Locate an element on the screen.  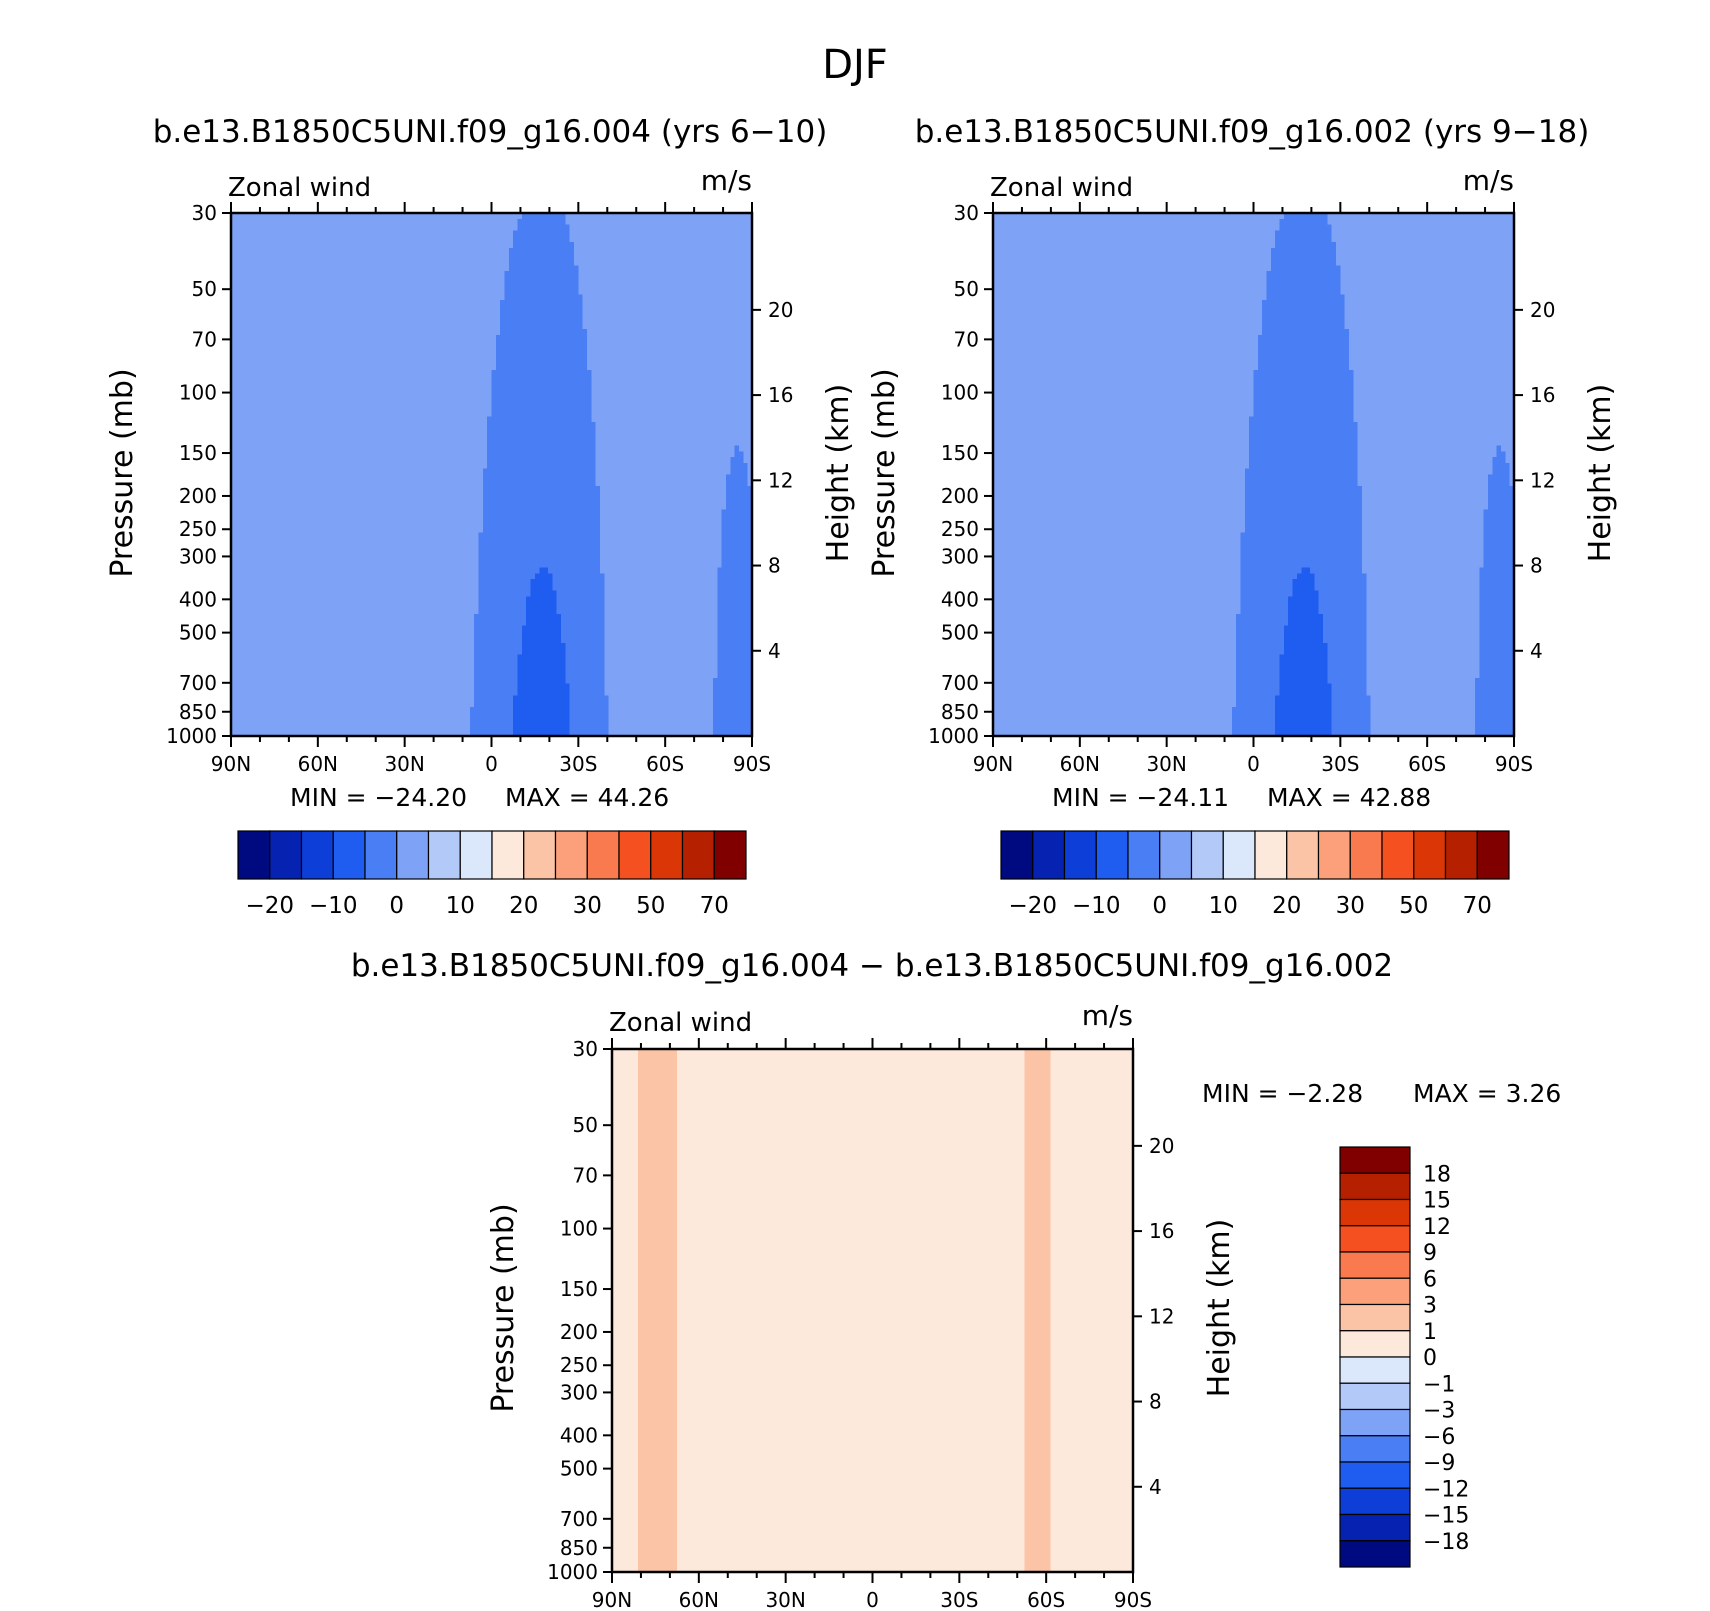
y-tick-label: 30 is located at coordinates (585, 1049).